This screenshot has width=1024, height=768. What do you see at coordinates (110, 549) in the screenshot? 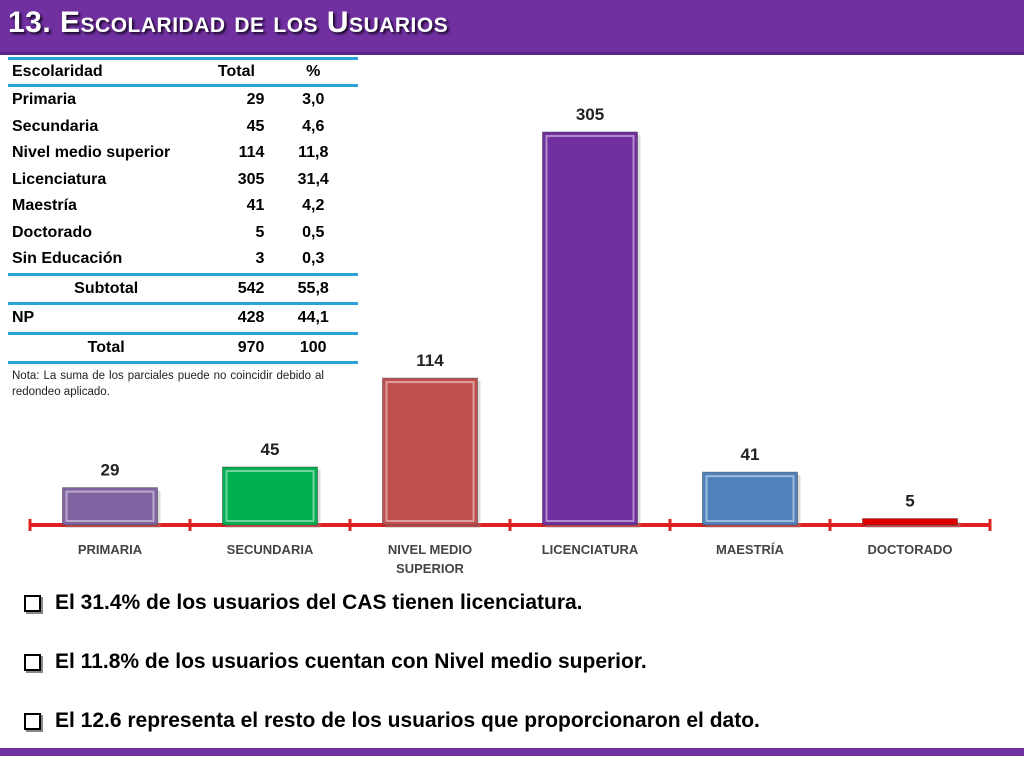
I see `category-label: PRIMARIA` at bounding box center [110, 549].